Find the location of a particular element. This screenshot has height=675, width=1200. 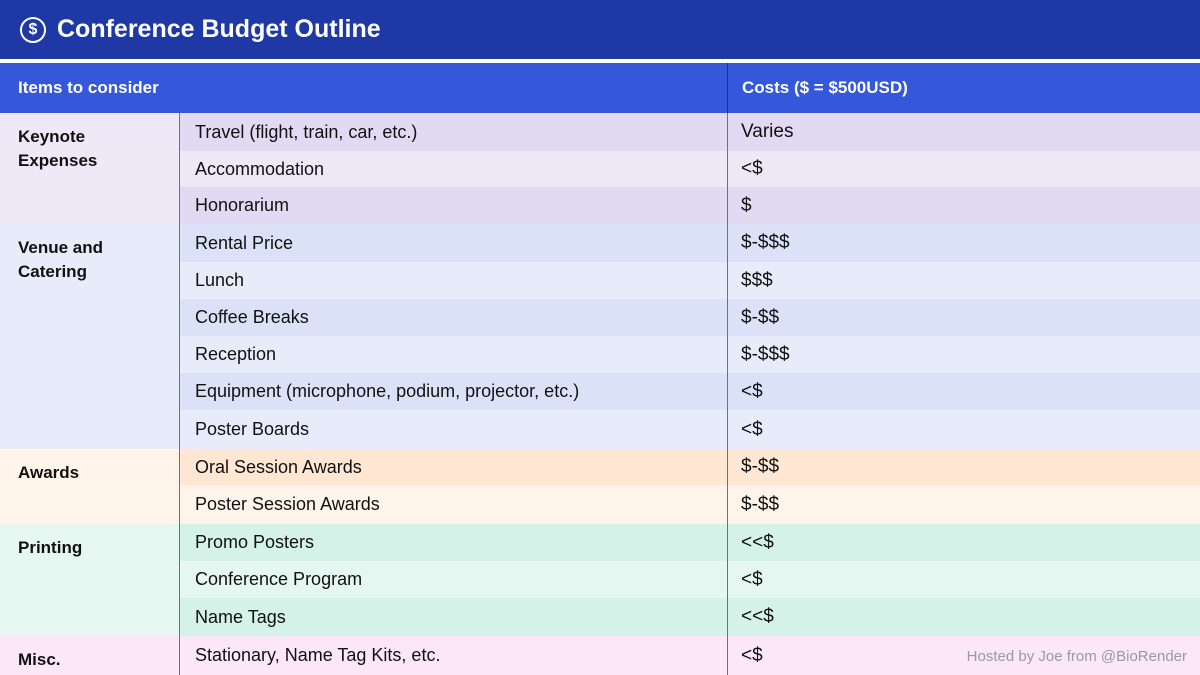

page-title: Conference Budget Outline is located at coordinates (219, 29).